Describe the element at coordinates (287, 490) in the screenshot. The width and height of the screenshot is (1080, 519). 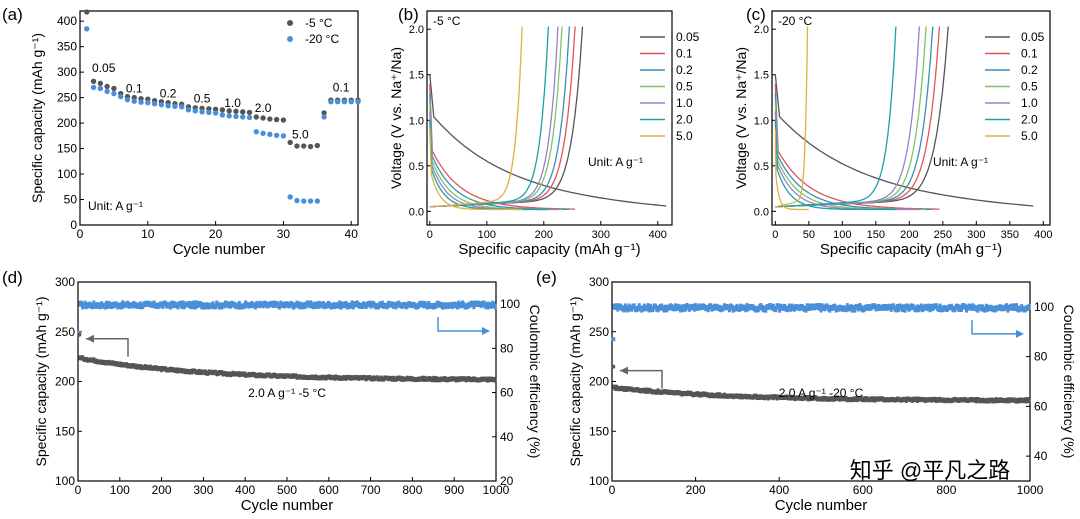
I see `x-tick-label: 500` at that location.